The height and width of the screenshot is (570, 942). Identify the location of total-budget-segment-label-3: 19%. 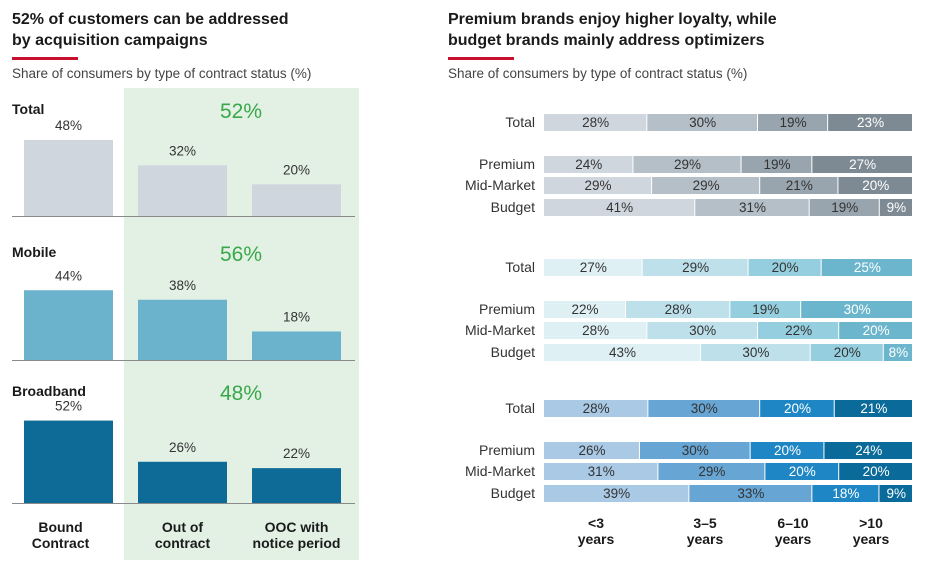
(844, 207).